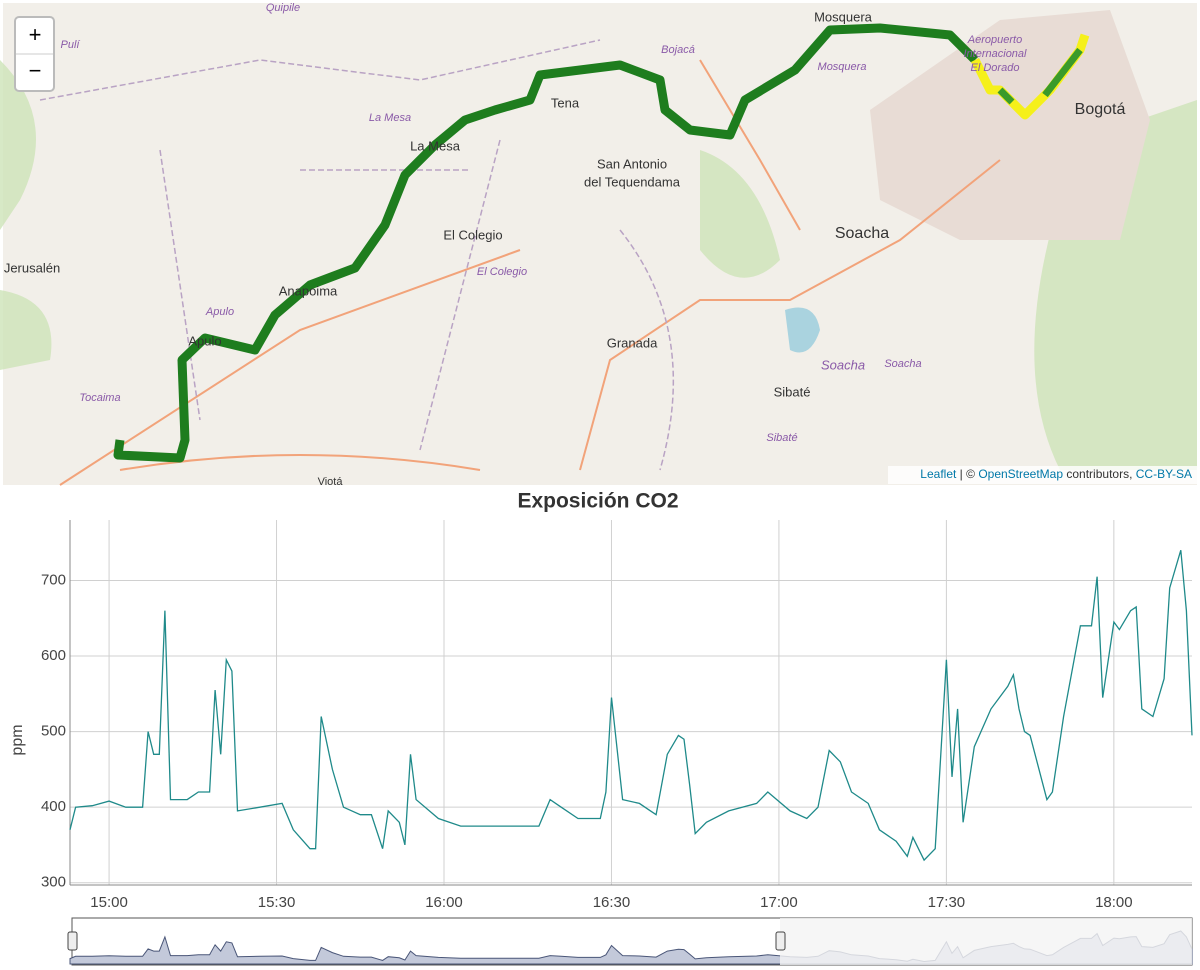 Image resolution: width=1200 pixels, height=970 pixels. Describe the element at coordinates (986, 941) in the screenshot. I see `navigator-mask` at that location.